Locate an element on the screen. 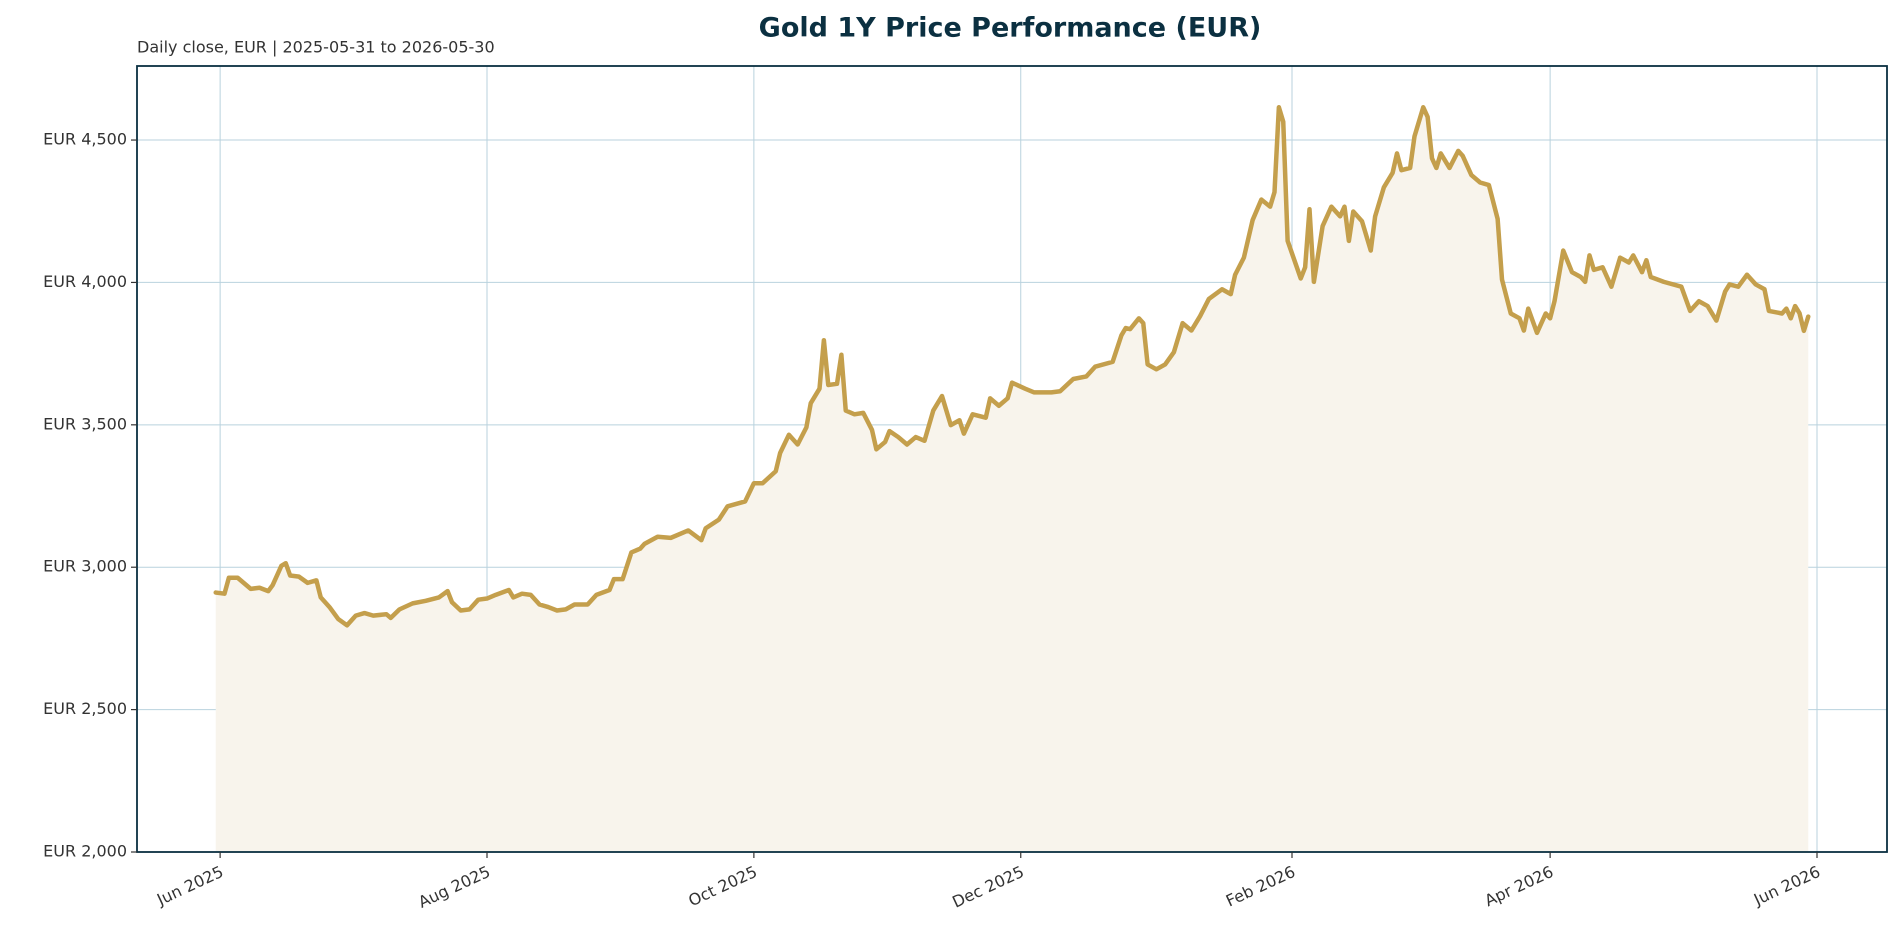  x-tick-label: Apr 2026 is located at coordinates (1519, 886).